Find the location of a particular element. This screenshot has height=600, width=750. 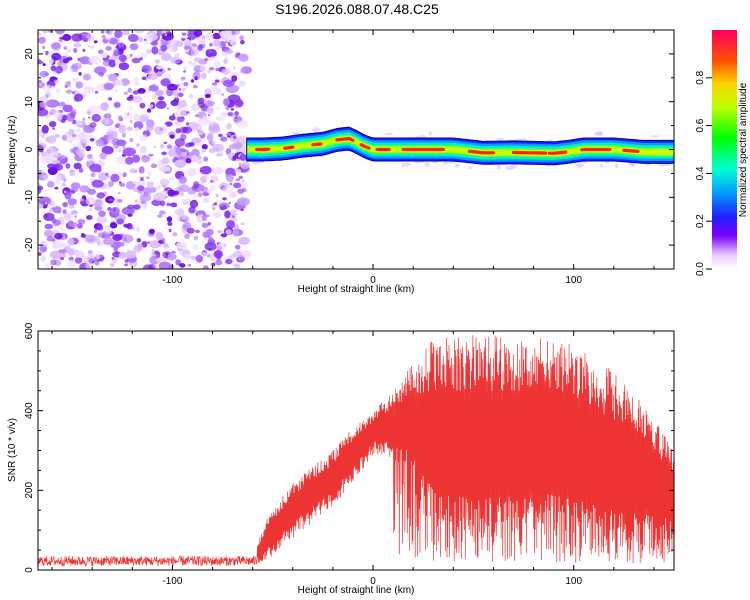

ridge-peak-segment is located at coordinates (557, 152).